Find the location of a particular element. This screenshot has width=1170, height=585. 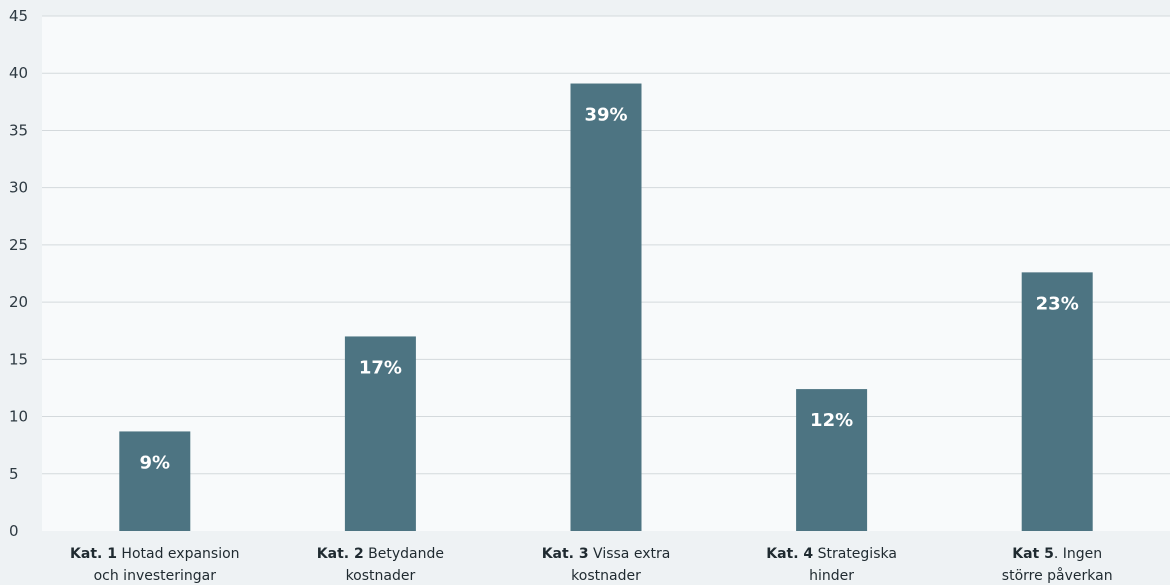

data-label-3: 39% is located at coordinates (605, 115).